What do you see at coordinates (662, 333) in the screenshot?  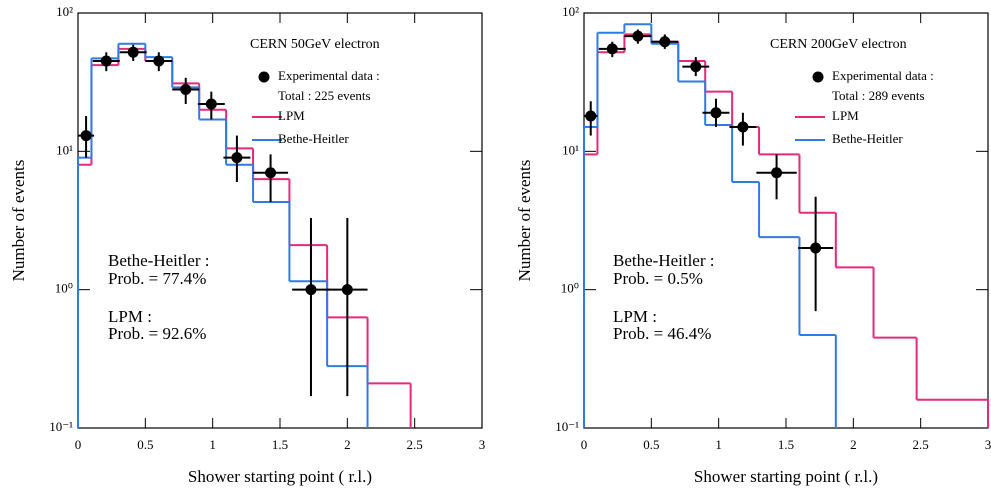 I see `annotation: Prob. = 46.4%` at bounding box center [662, 333].